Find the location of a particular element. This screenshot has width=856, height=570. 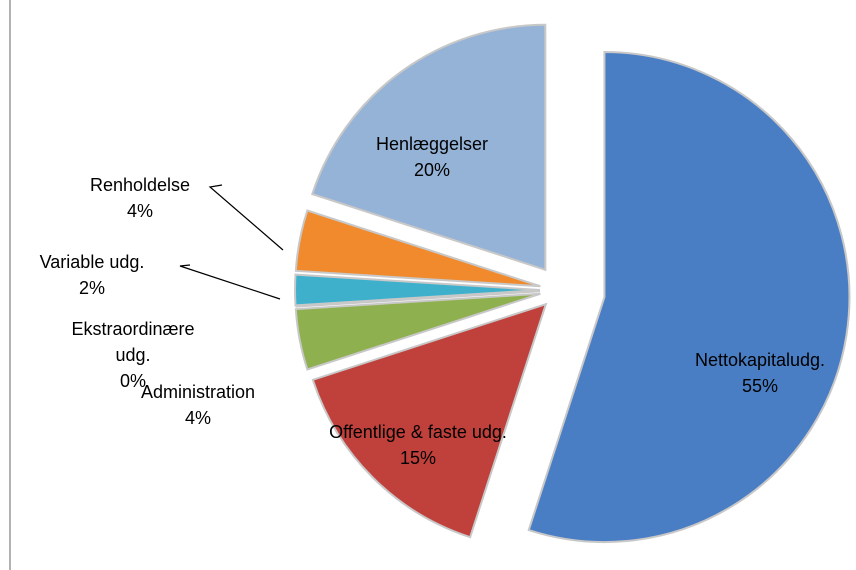

slice-percent: 20% is located at coordinates (432, 170).